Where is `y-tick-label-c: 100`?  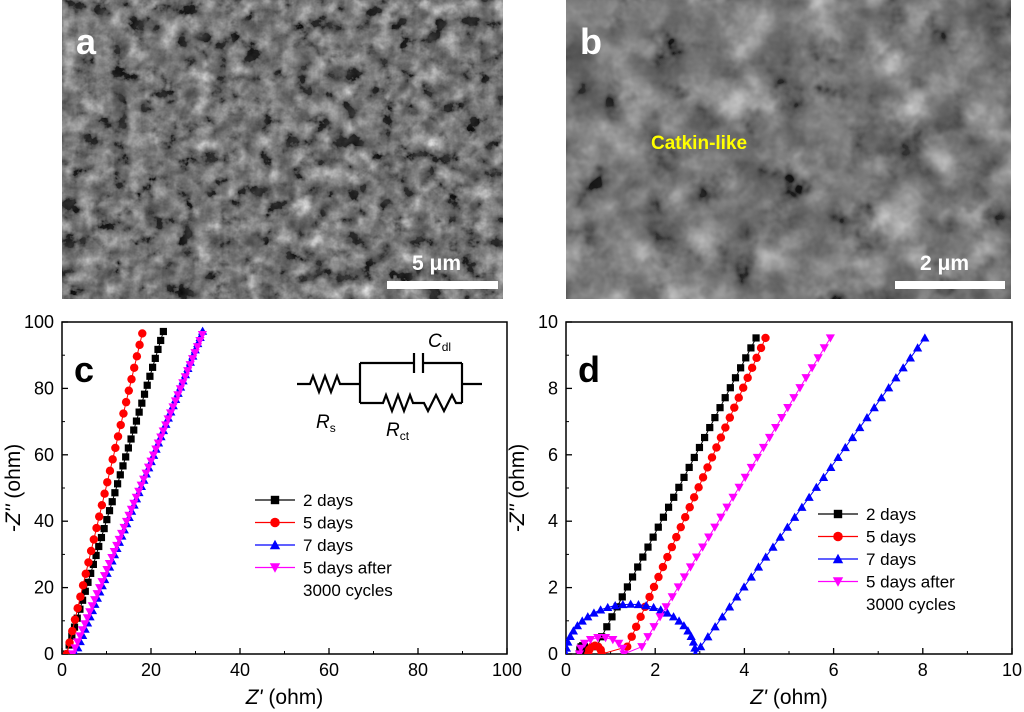 y-tick-label-c: 100 is located at coordinates (39, 322).